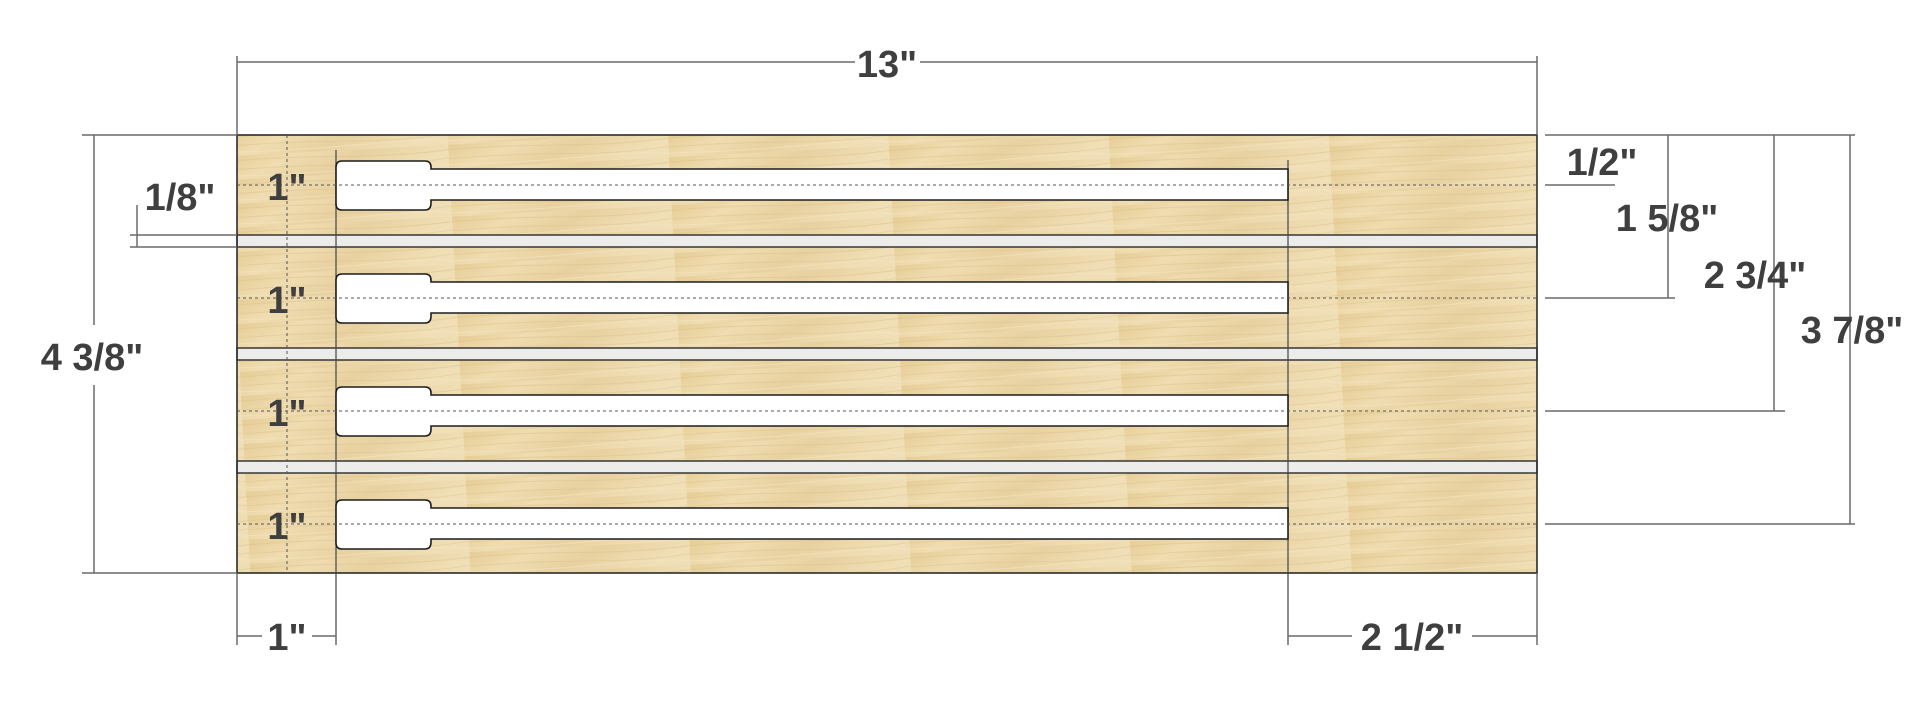 The image size is (1920, 707). What do you see at coordinates (286, 357) in the screenshot?
I see `tag-height-labels: 1" 1" 1" 1"` at bounding box center [286, 357].